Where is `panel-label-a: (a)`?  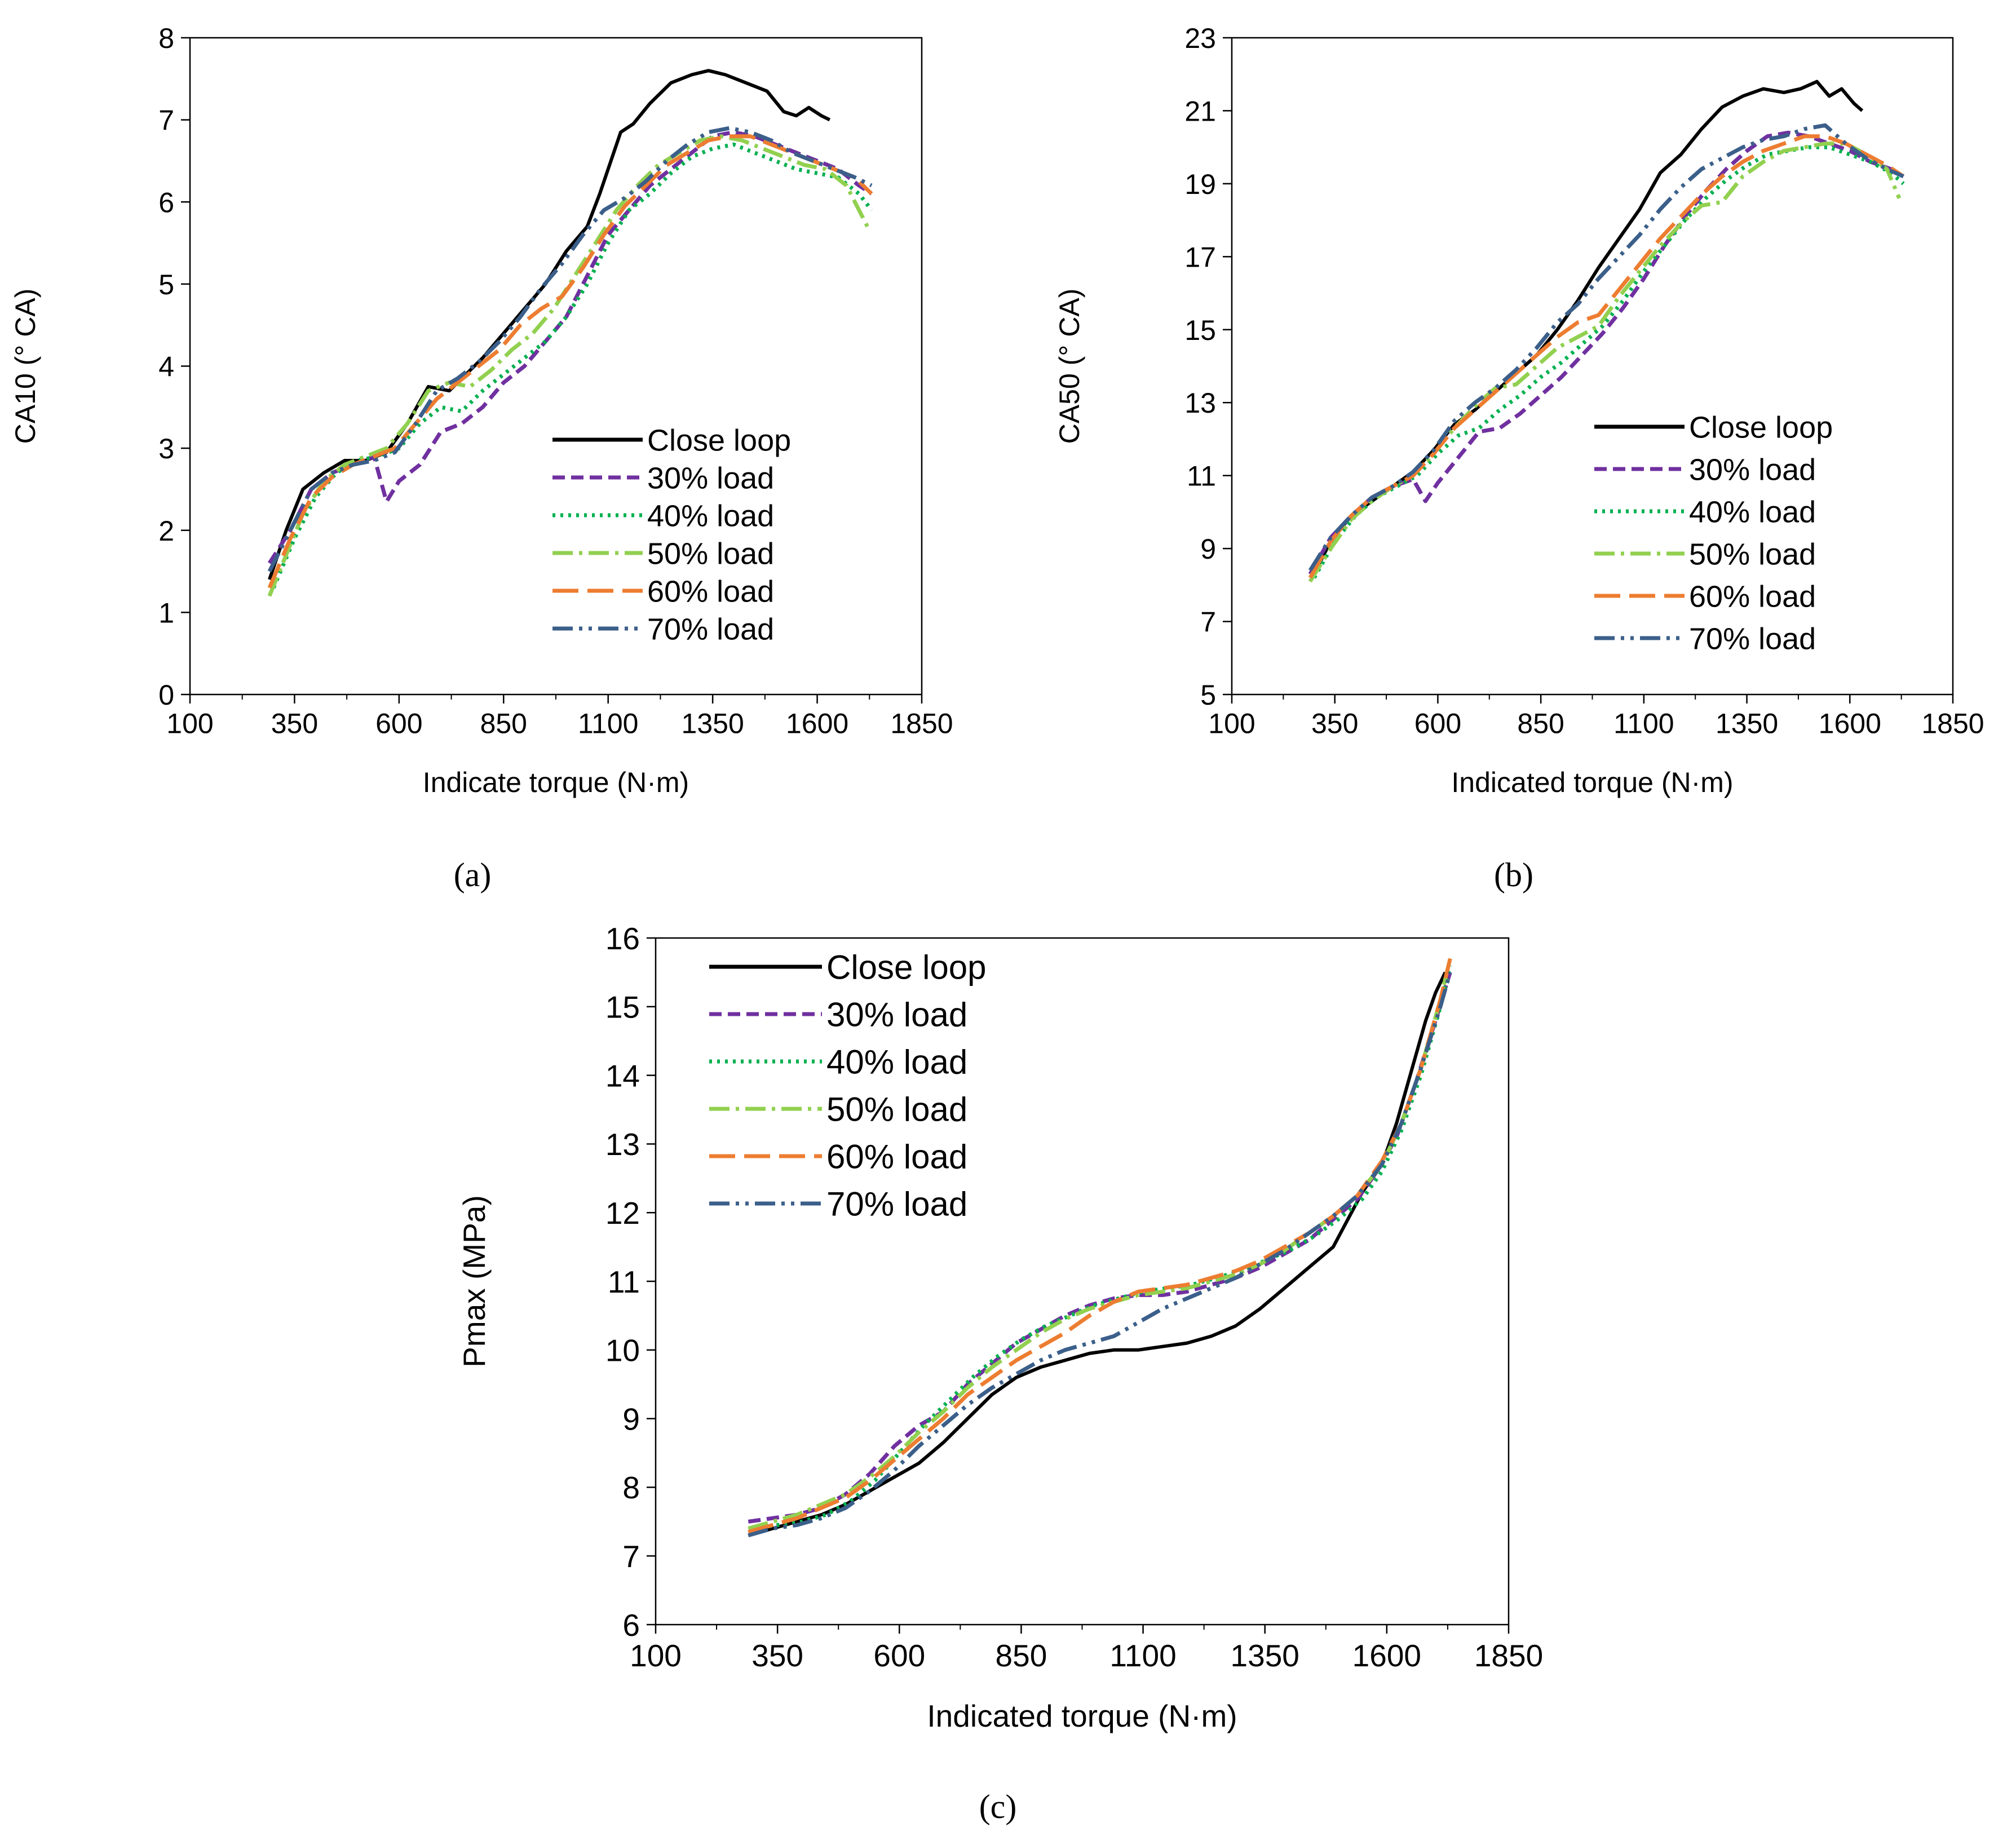
panel-label-a: (a) is located at coordinates (473, 874).